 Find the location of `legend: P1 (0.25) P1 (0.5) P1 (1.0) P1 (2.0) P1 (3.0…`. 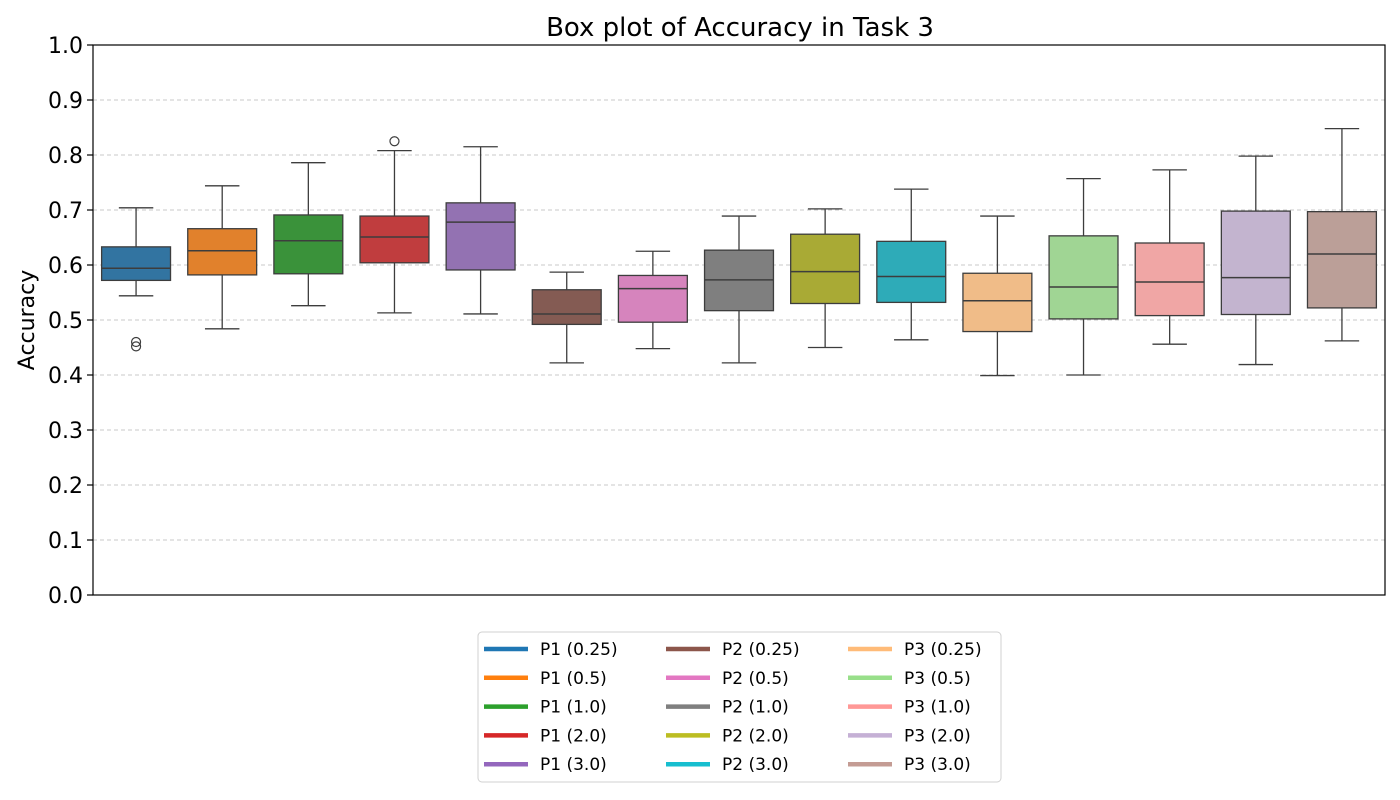

legend: P1 (0.25) P1 (0.5) P1 (1.0) P1 (2.0) P1 (3.0… is located at coordinates (739, 707).